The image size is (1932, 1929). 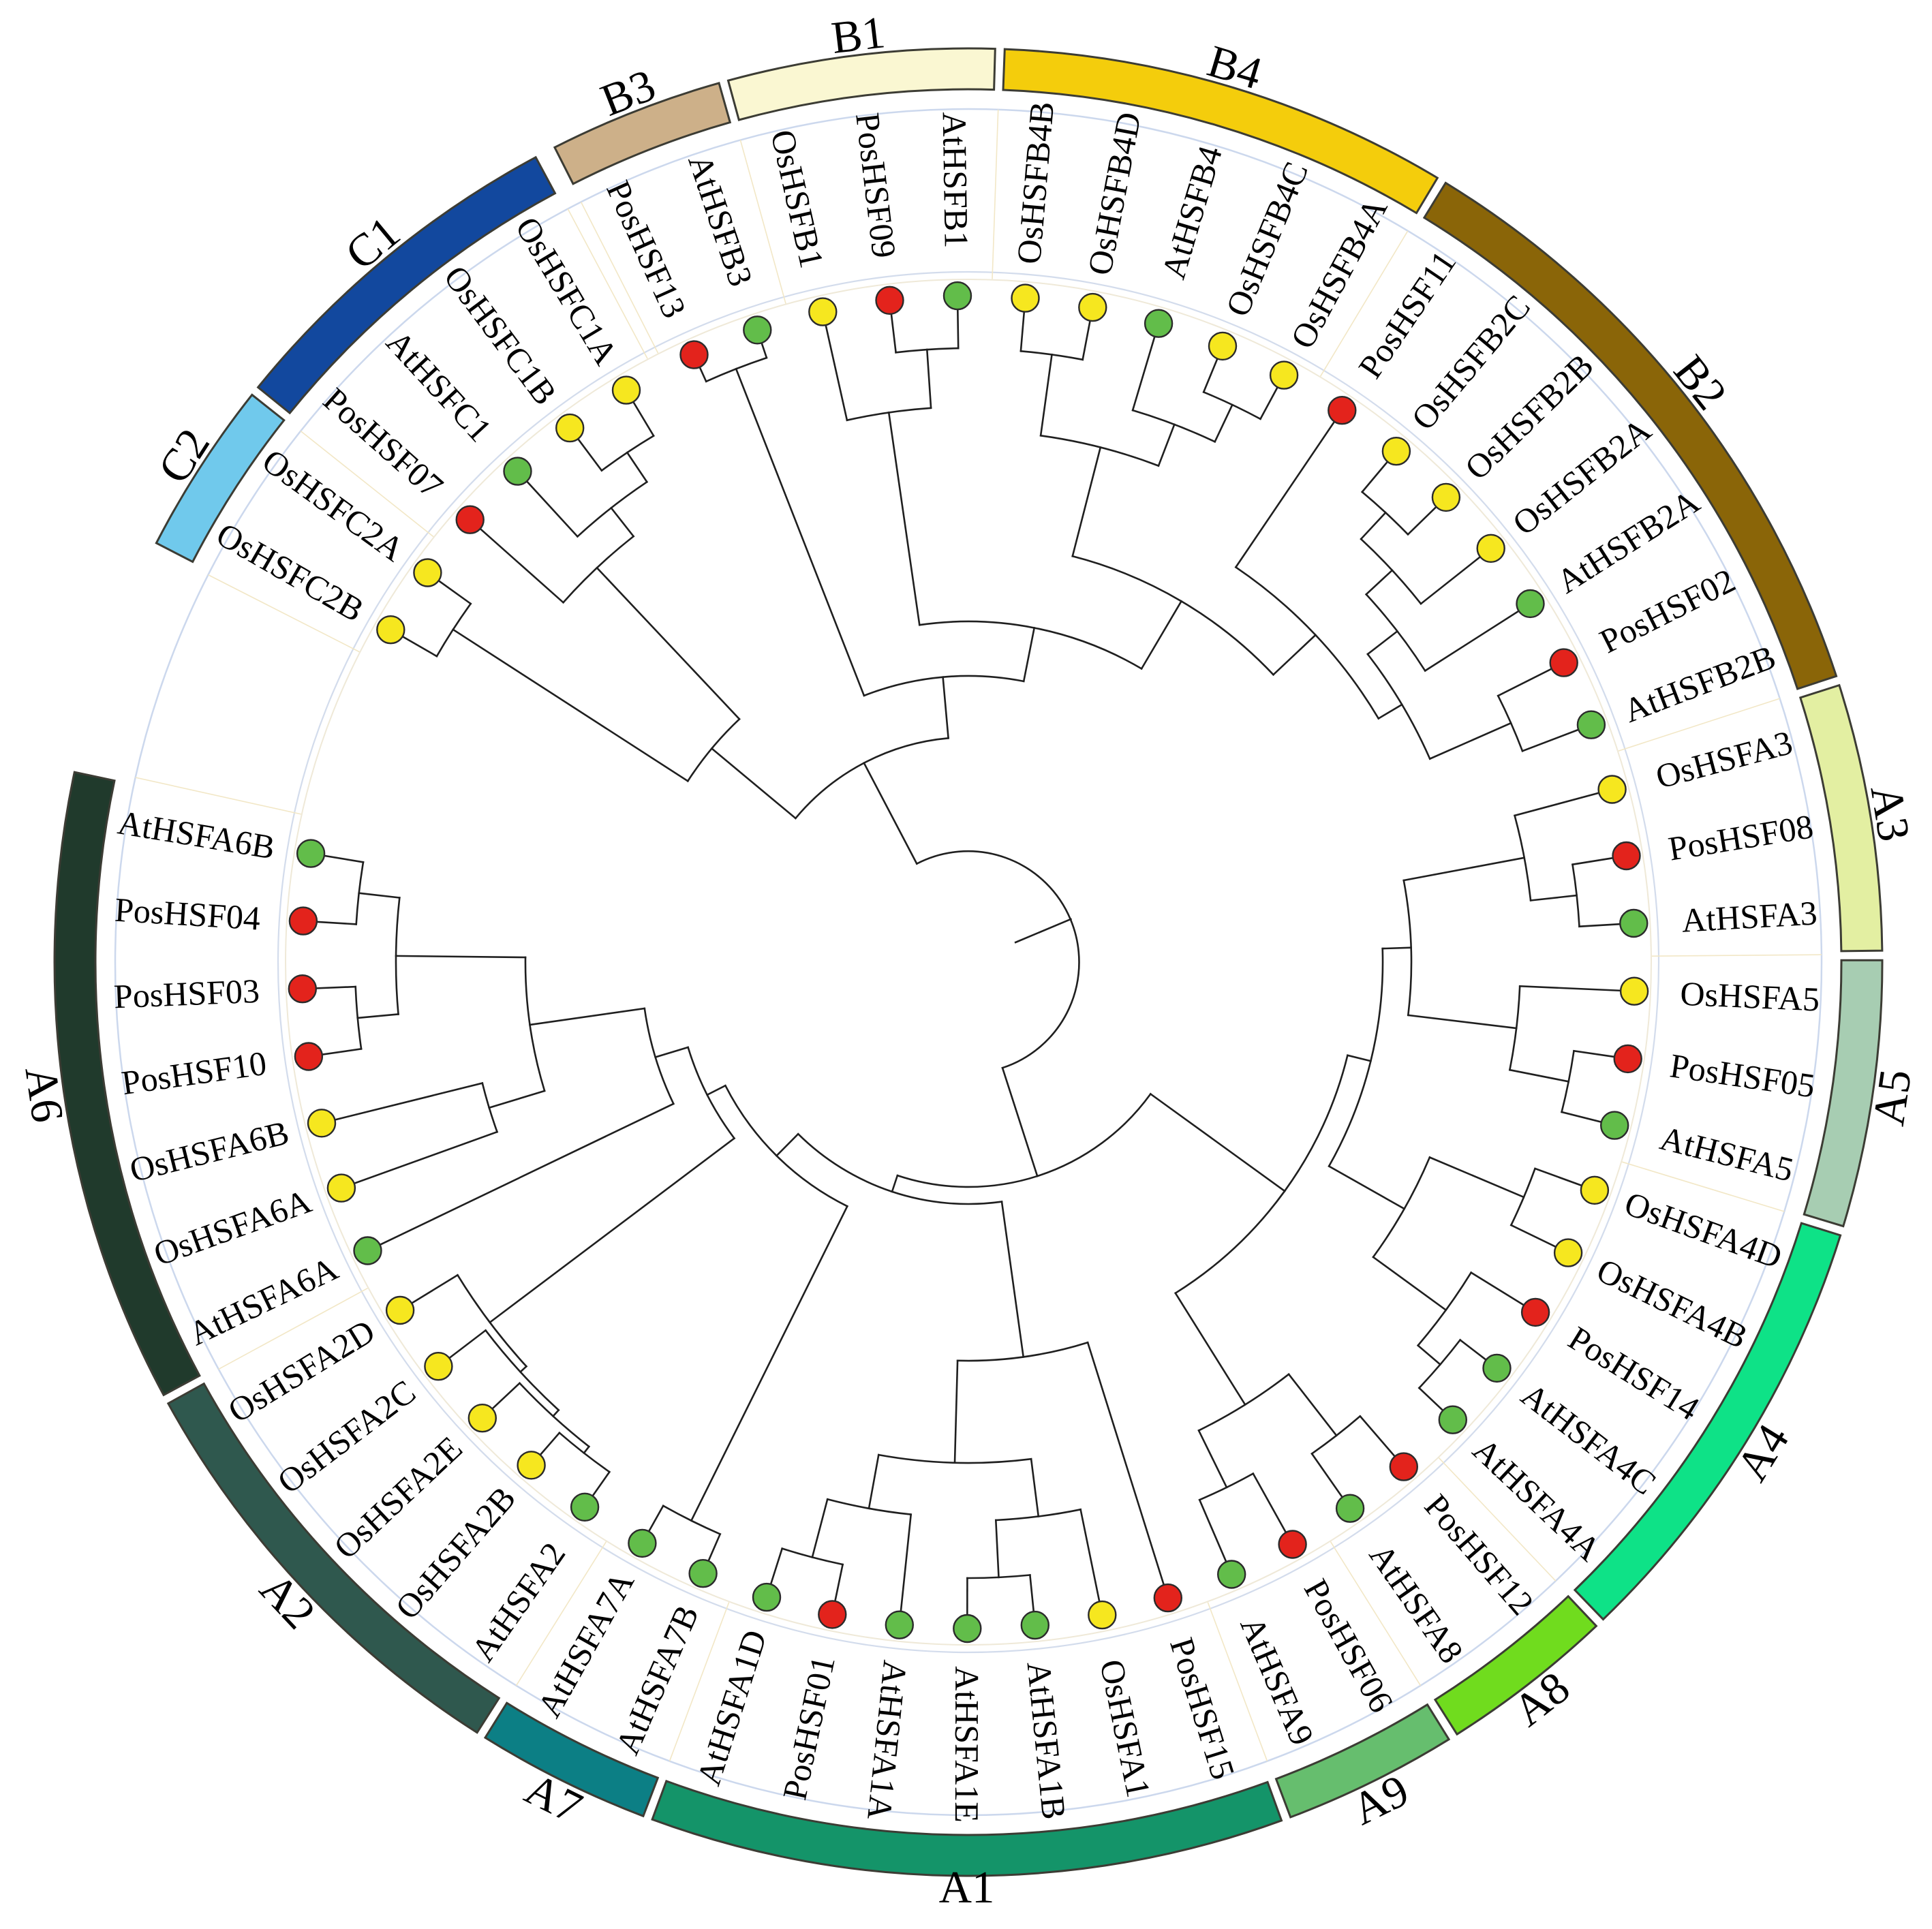 What do you see at coordinates (858, 35) in the screenshot?
I see `svg-text: B1` at bounding box center [858, 35].